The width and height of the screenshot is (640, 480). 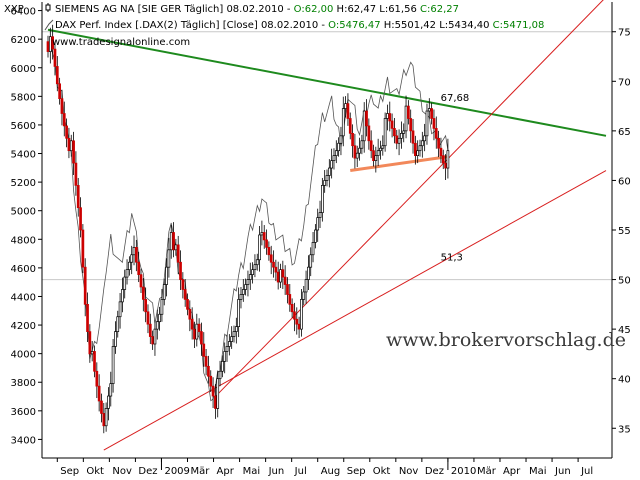 I want to click on x-tick-label: Mai, so click(x=252, y=471).